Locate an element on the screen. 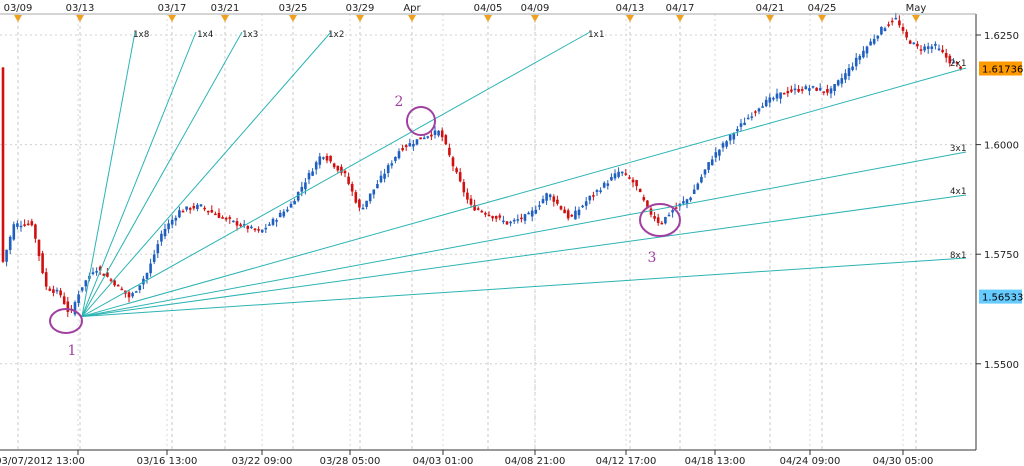 Image resolution: width=1024 pixels, height=466 pixels. annotation-circle is located at coordinates (421, 121).